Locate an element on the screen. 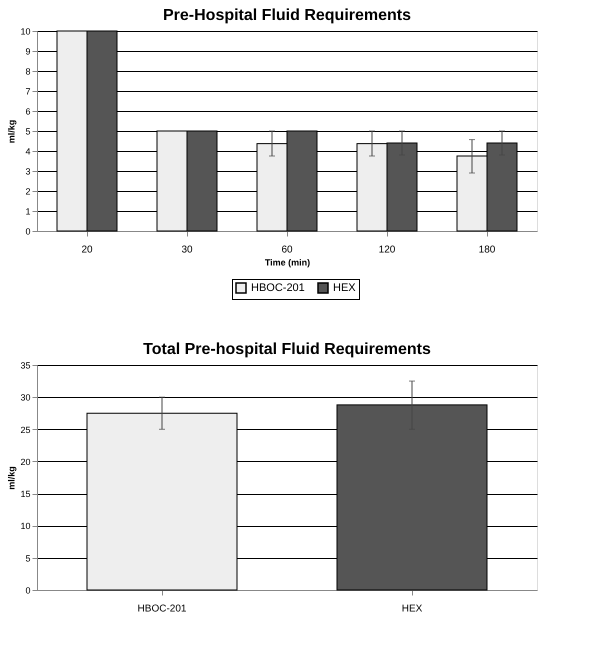 Image resolution: width=595 pixels, height=649 pixels. y-tick-label: 15 is located at coordinates (25, 494).